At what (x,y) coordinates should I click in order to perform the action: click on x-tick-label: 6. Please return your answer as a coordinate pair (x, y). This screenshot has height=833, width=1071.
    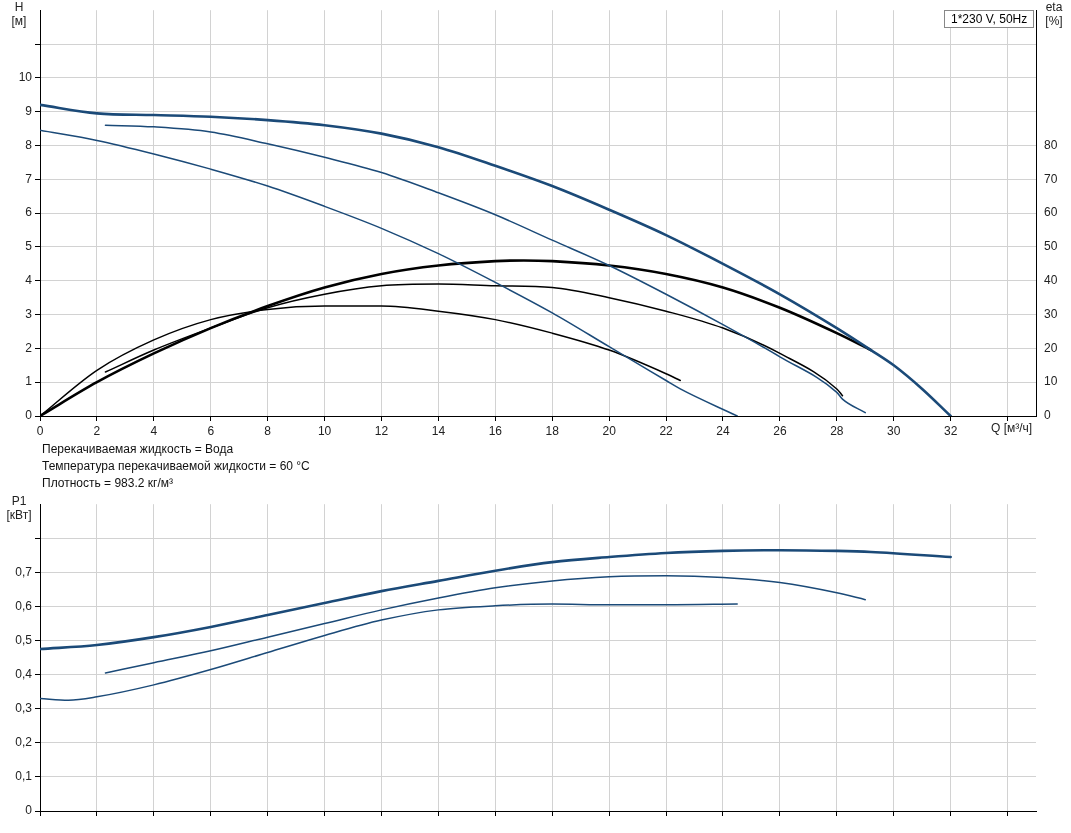
    Looking at the image, I should click on (211, 430).